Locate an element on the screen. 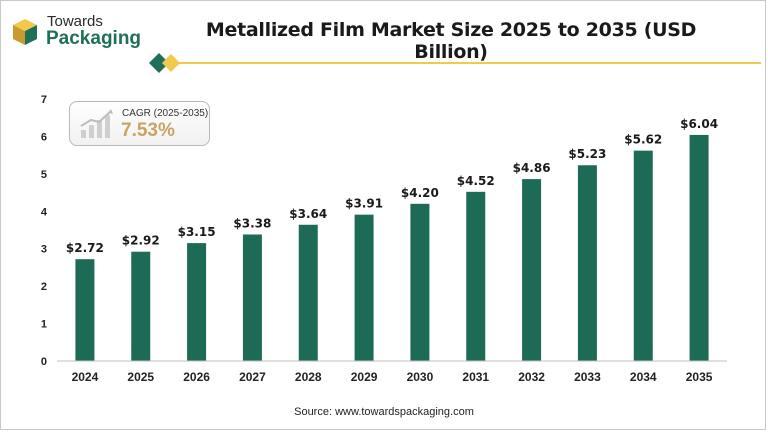 The width and height of the screenshot is (768, 432). bar-2025 is located at coordinates (141, 306).